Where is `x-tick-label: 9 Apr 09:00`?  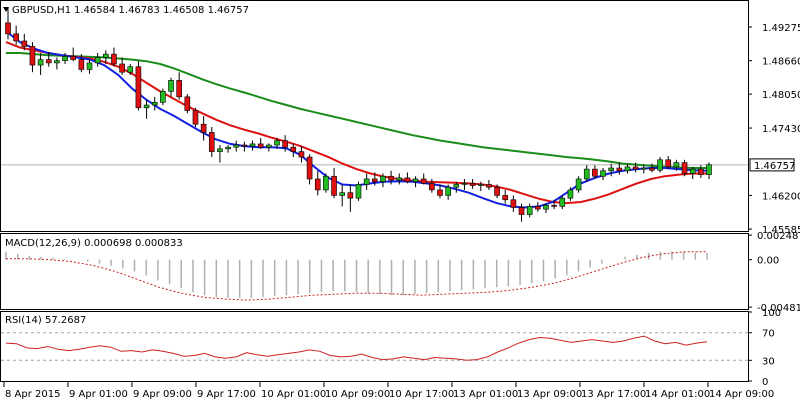
x-tick-label: 9 Apr 09:00 is located at coordinates (162, 394).